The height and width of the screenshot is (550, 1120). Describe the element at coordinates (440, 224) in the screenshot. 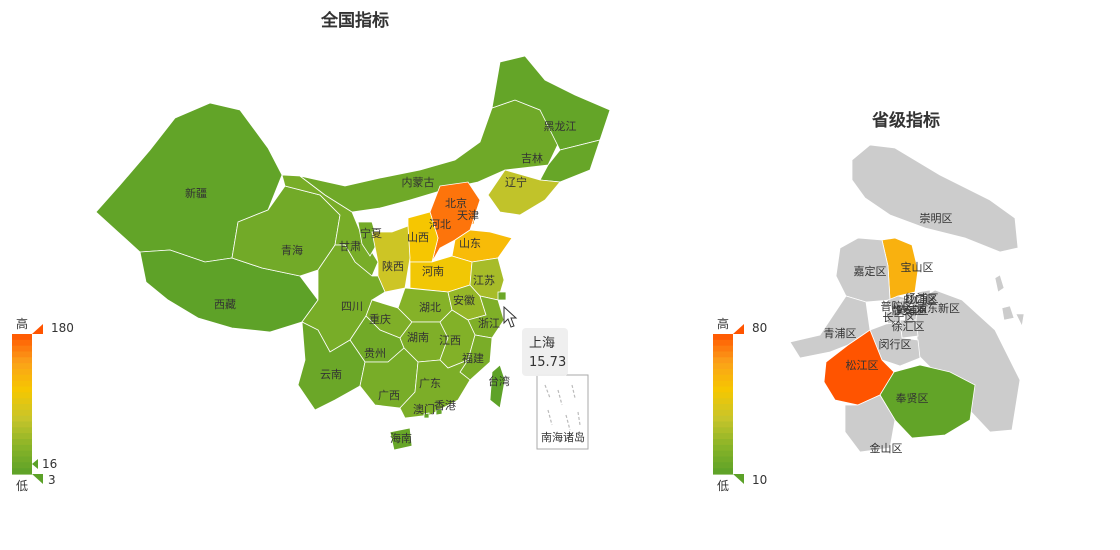

I see `region-label-河北: 河北` at that location.